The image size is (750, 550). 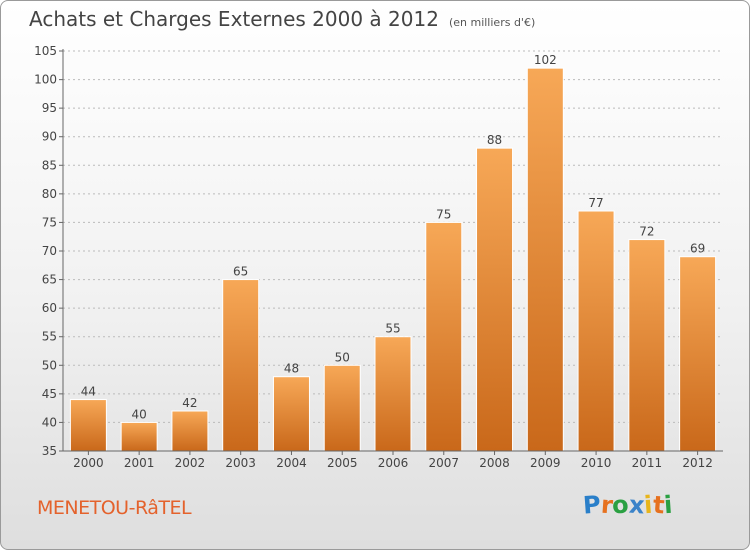 I want to click on x-tick-label-2005: 2005, so click(x=342, y=463).